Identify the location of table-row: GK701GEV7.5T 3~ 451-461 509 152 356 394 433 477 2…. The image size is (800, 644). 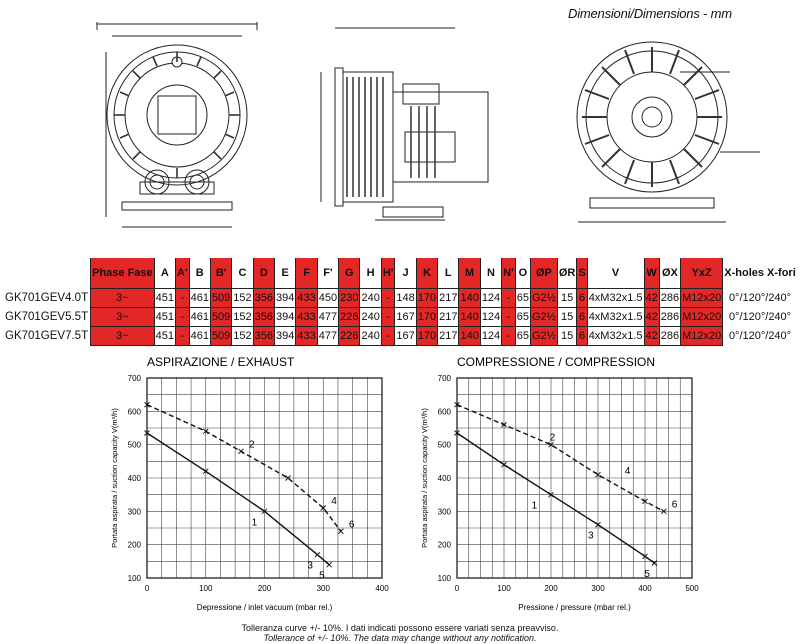
(400, 336).